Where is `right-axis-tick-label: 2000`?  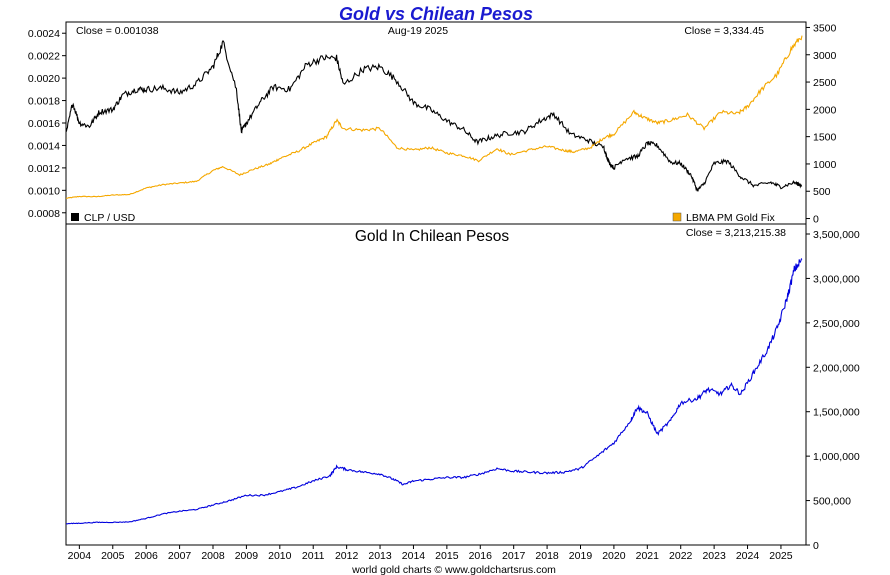 right-axis-tick-label: 2000 is located at coordinates (825, 110).